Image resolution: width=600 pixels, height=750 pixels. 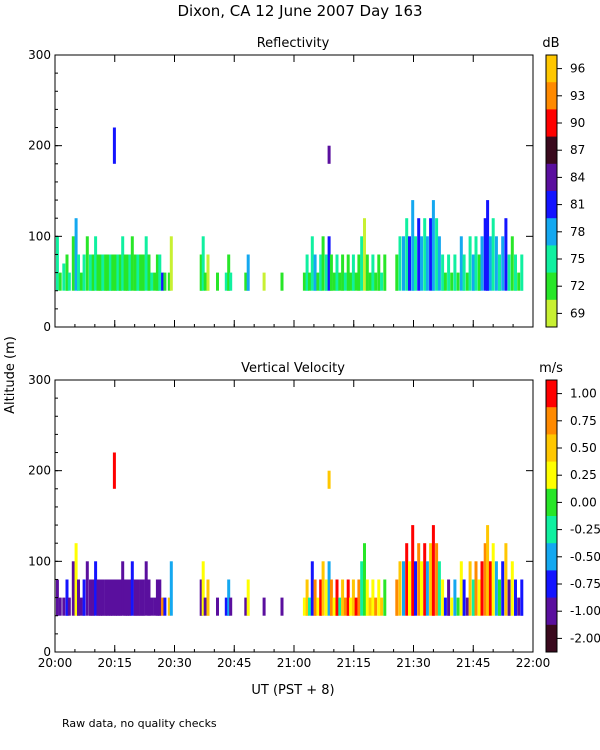 What do you see at coordinates (583, 421) in the screenshot?
I see `vertical-velocity-colorbar-label: 0.75` at bounding box center [583, 421].